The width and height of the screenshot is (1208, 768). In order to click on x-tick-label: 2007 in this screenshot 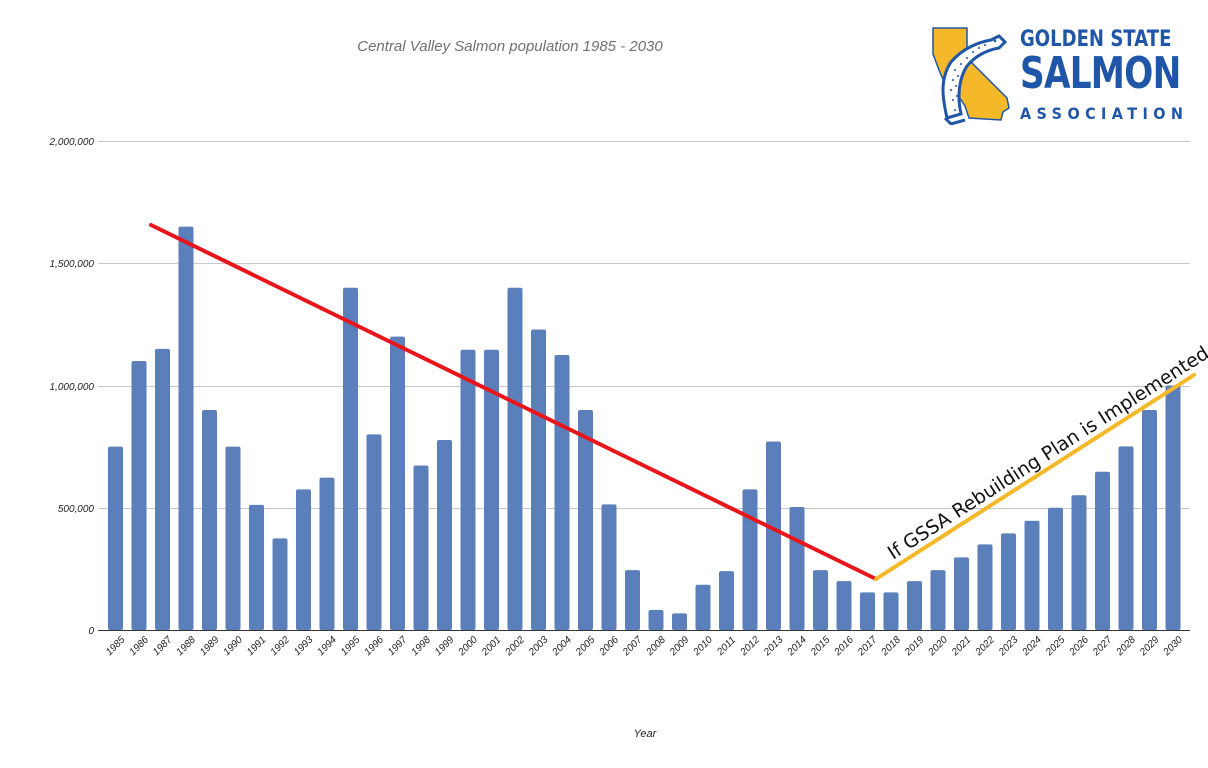, I will do `click(632, 646)`.